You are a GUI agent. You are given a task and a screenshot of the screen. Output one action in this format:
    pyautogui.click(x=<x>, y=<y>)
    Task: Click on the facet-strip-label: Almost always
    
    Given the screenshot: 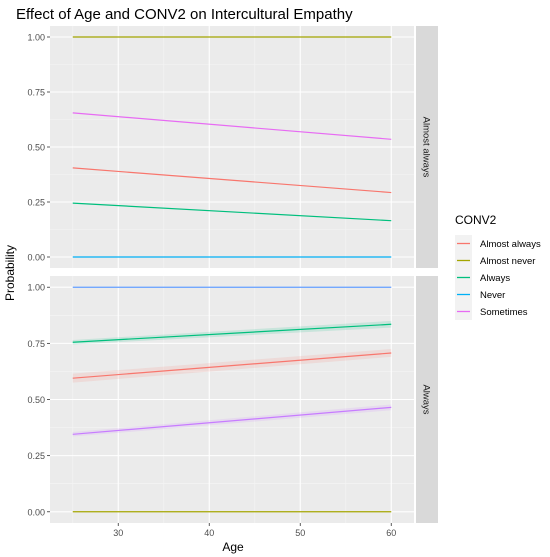 What is the action you would take?
    pyautogui.click(x=426, y=147)
    